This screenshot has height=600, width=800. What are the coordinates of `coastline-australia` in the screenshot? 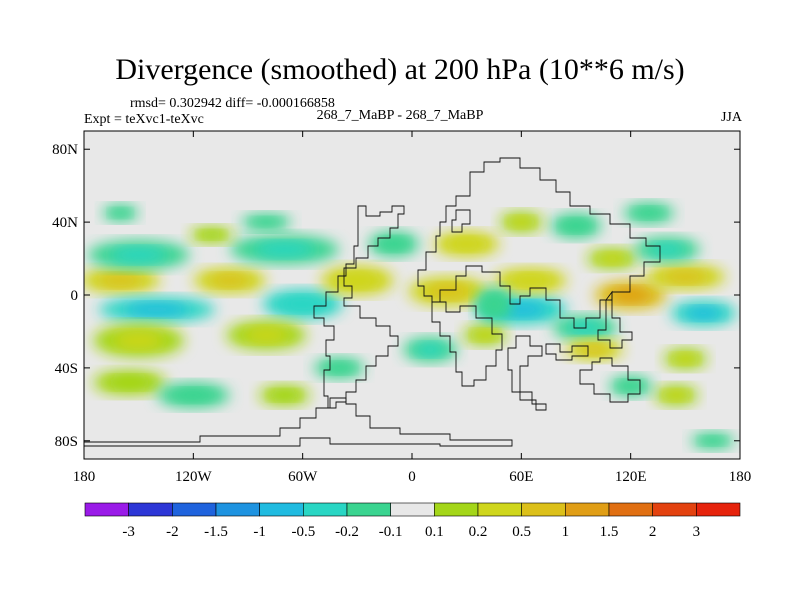 It's located at (610, 380).